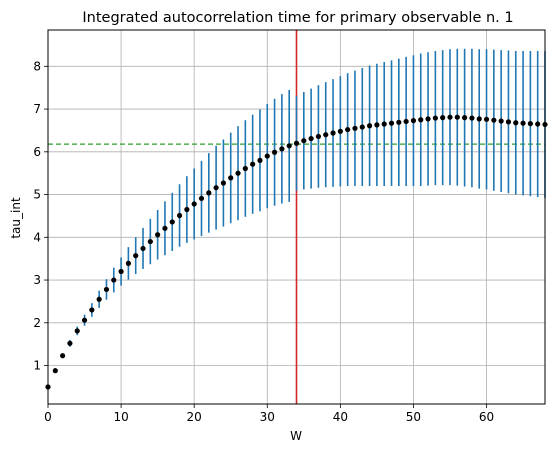 This screenshot has height=453, width=557. Describe the element at coordinates (37, 109) in the screenshot. I see `y-tick-label: 7` at that location.